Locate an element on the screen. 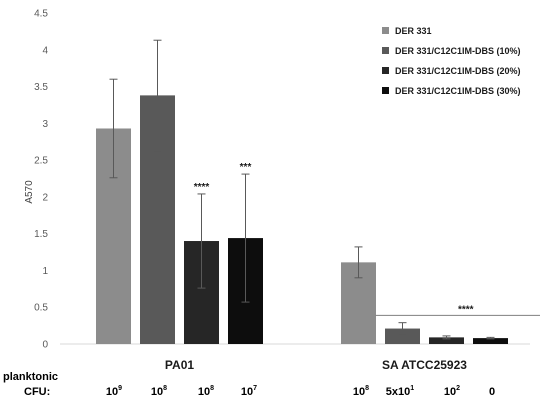 This screenshot has height=401, width=550. y-tick-label: 2.5 is located at coordinates (41, 161).